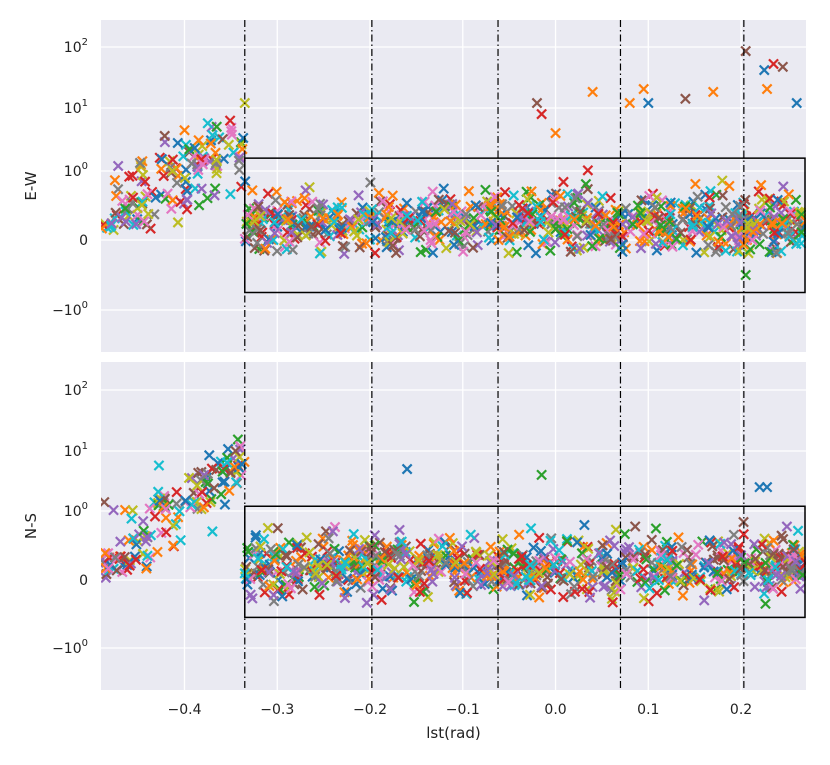  Describe the element at coordinates (741, 710) in the screenshot. I see `x-tick-label: 0.2` at that location.